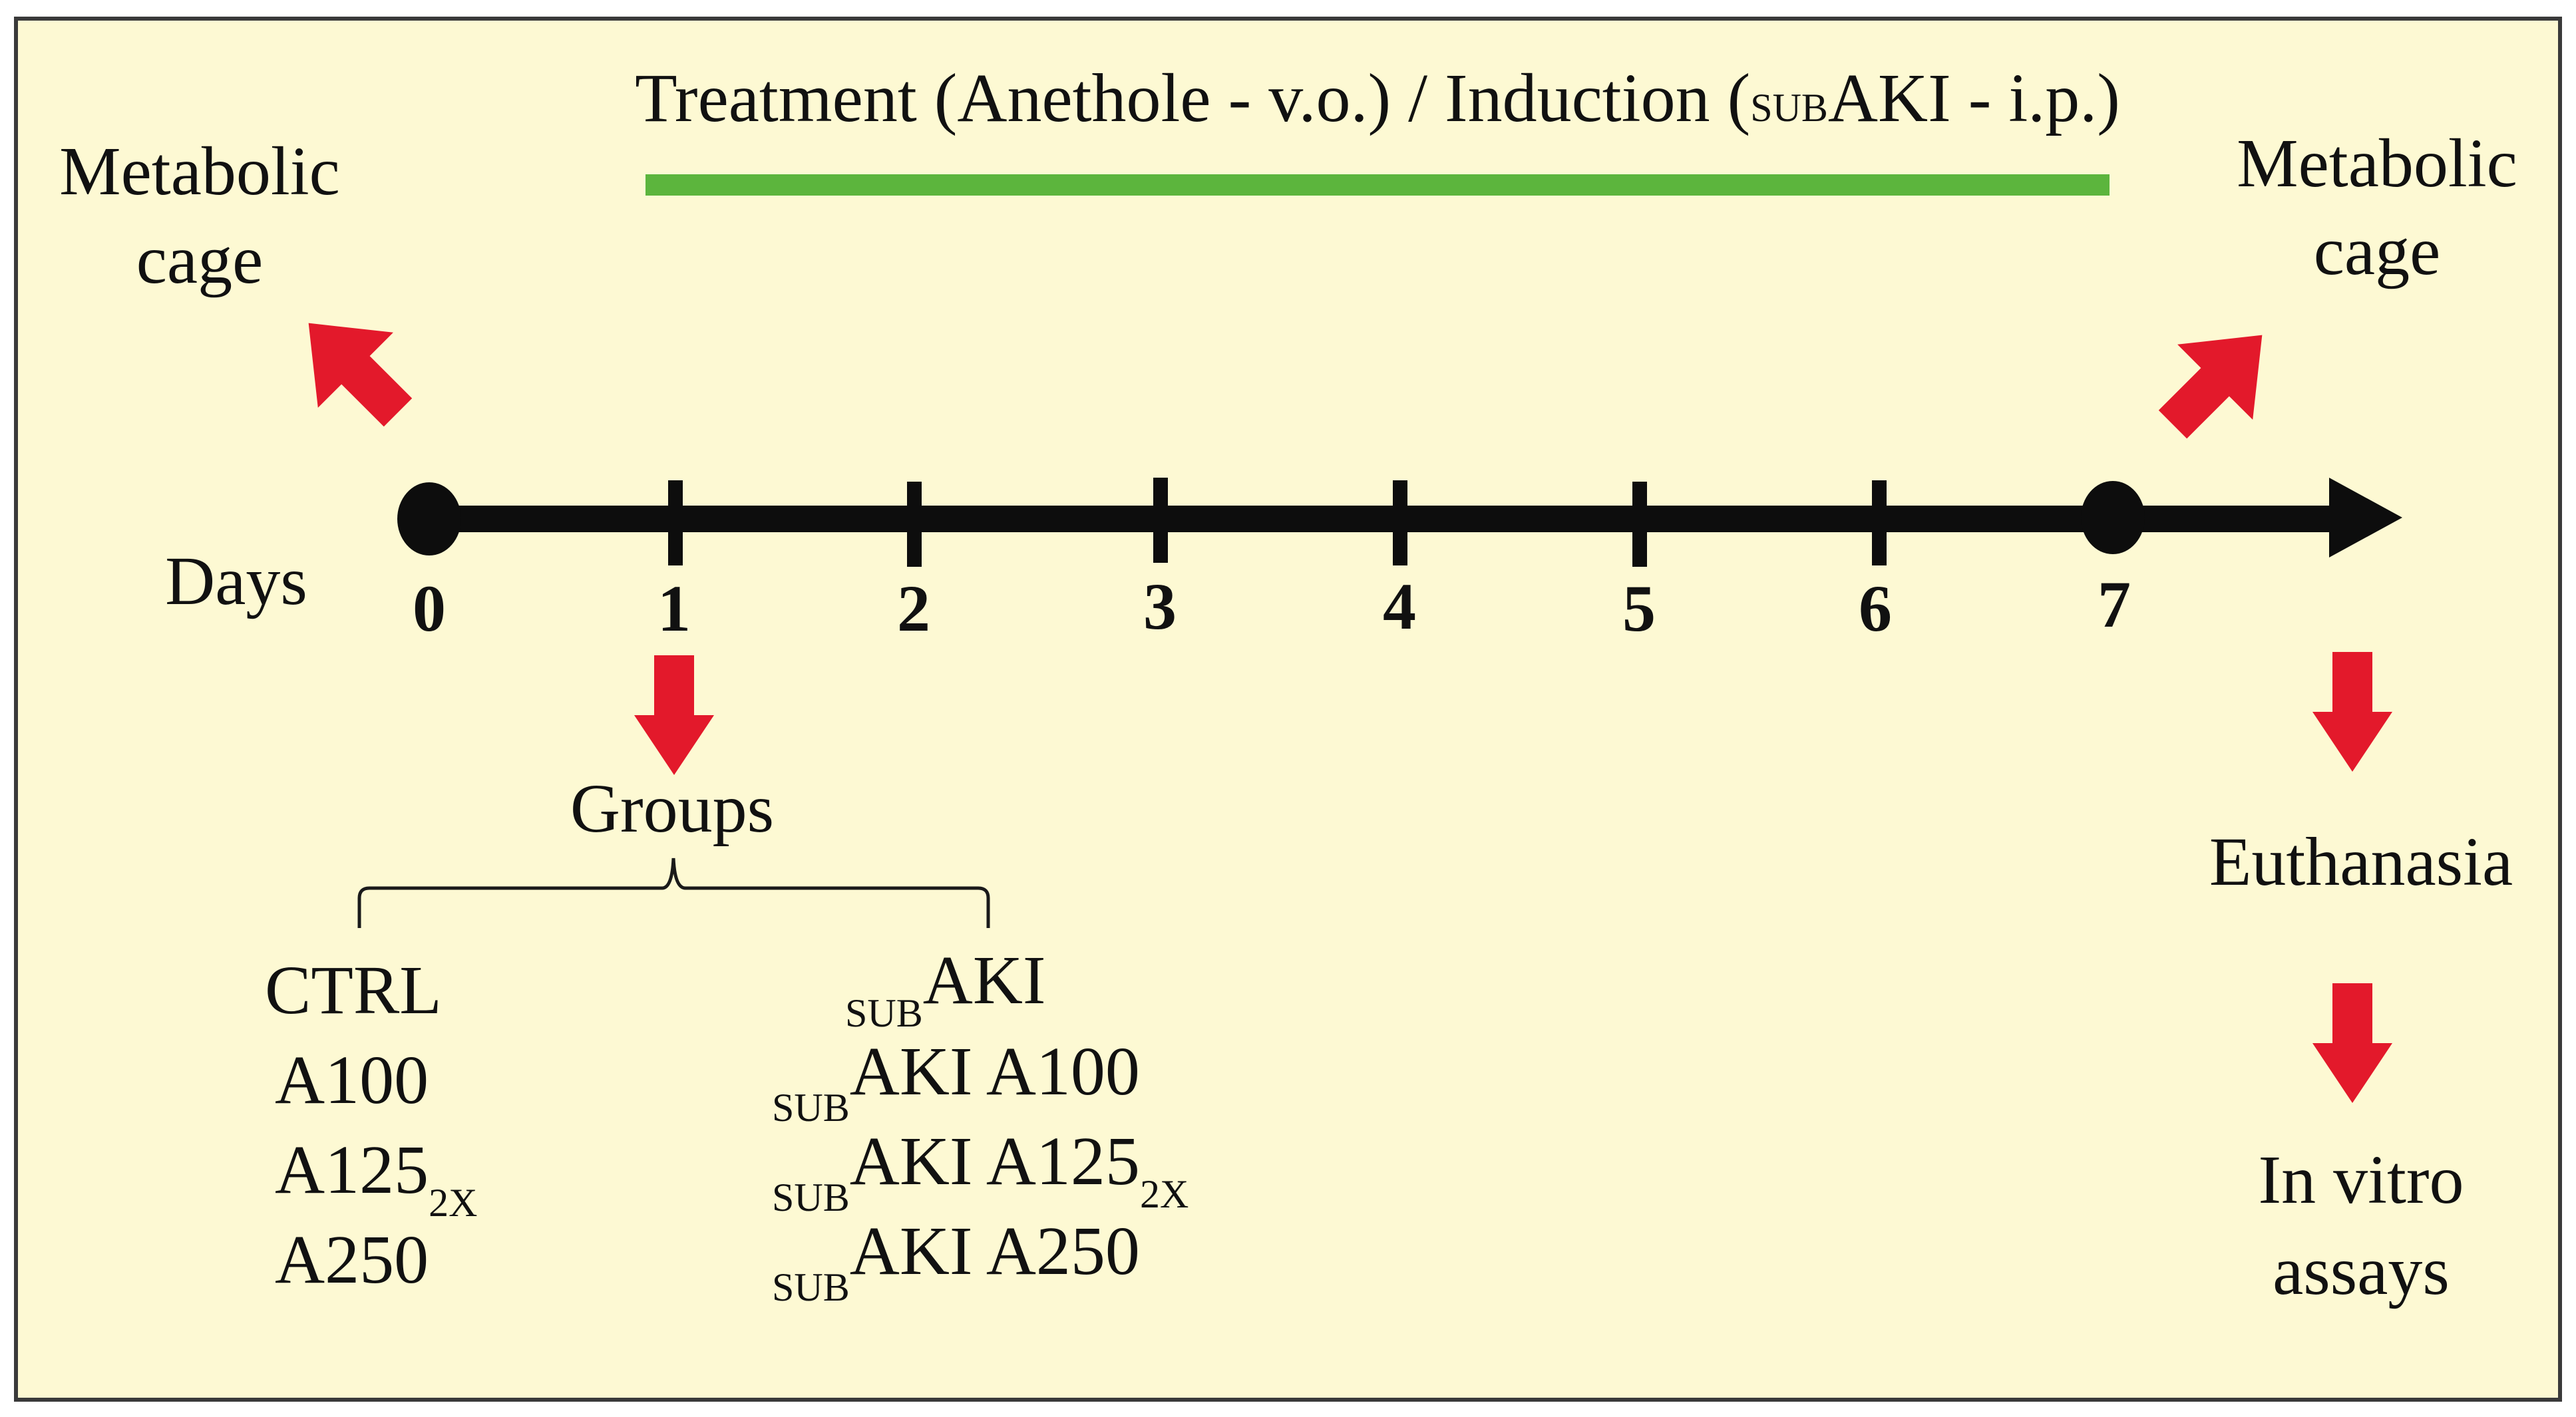 The image size is (2576, 1417). What do you see at coordinates (956, 1081) in the screenshot?
I see `group-sub-aki-a100: SUBAKI A100` at bounding box center [956, 1081].